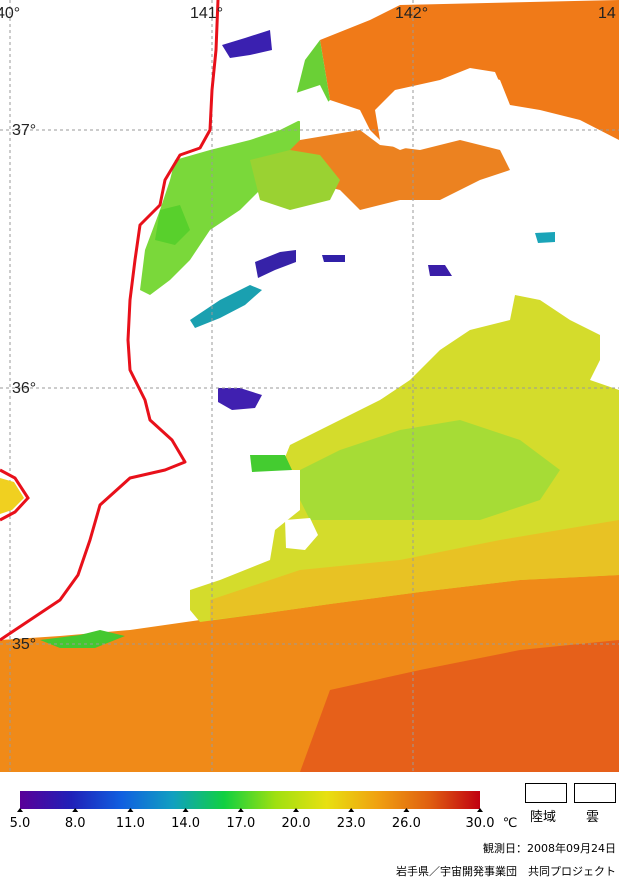  I want to click on cloud-legend-label: 雲, so click(593, 817).